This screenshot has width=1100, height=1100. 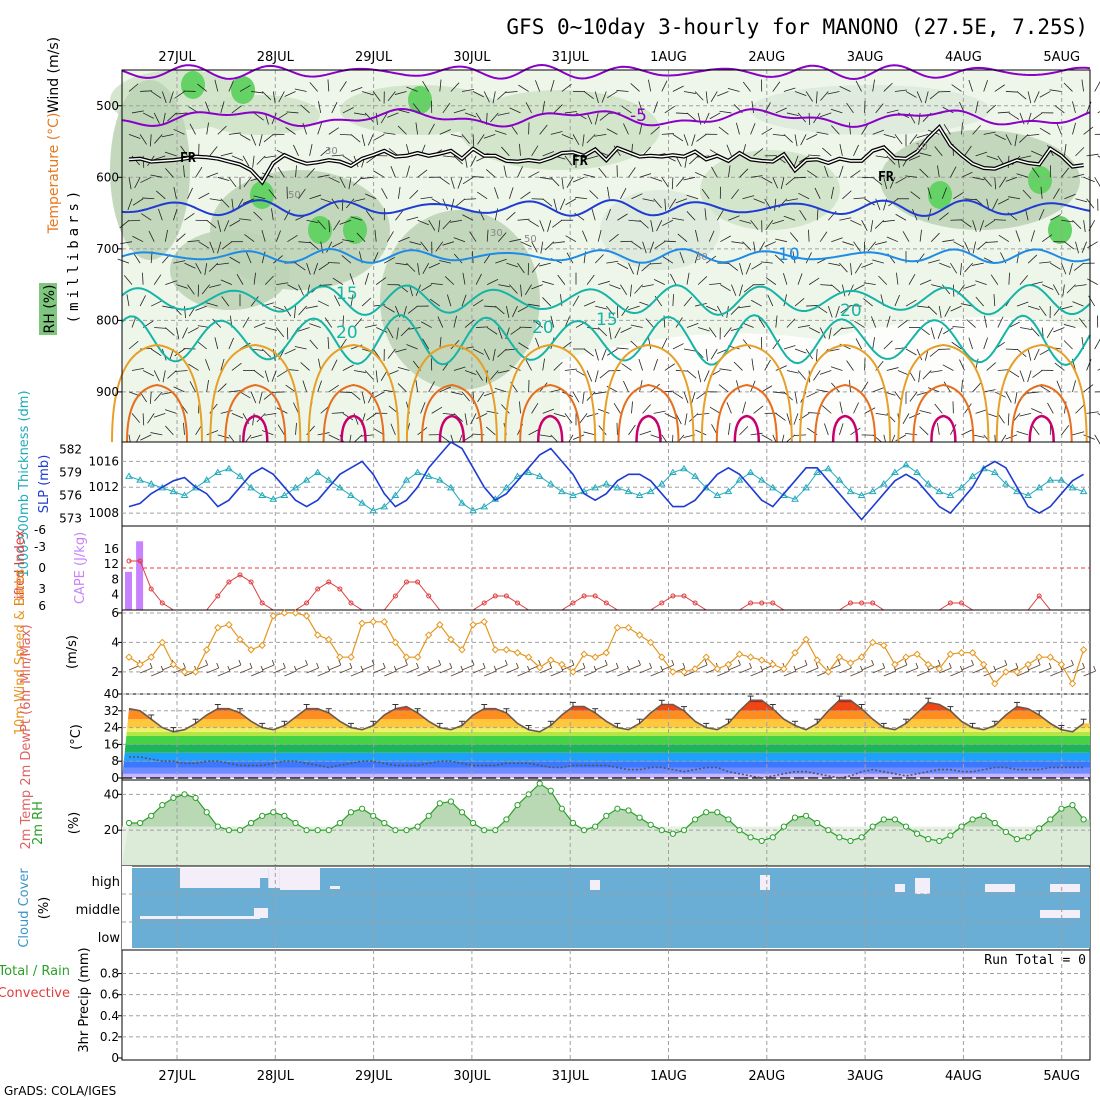 I want to click on cloud-gap, so click(x=335, y=887).